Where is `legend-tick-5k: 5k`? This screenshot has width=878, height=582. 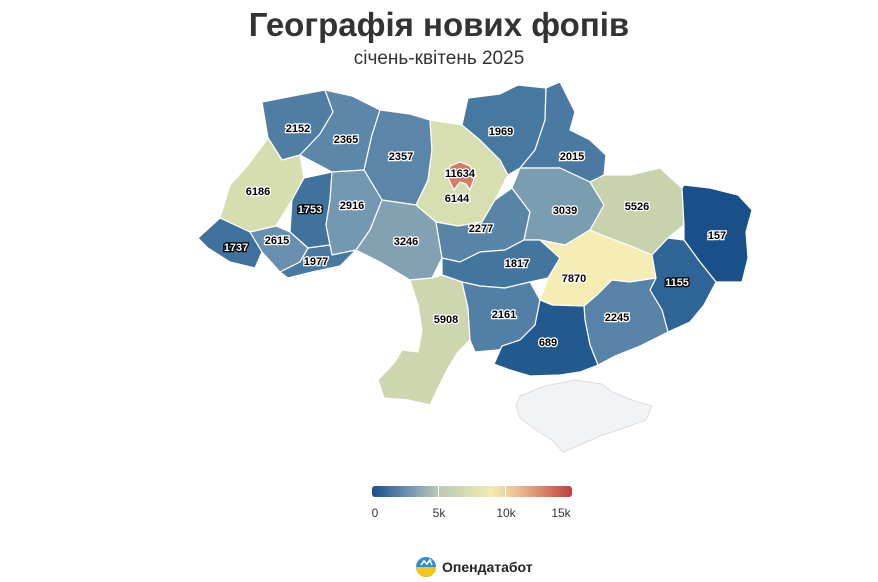
legend-tick-5k: 5k is located at coordinates (439, 513).